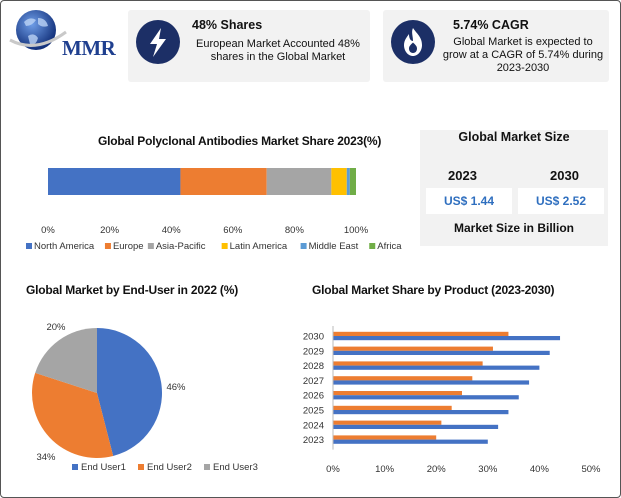 The image size is (621, 498). I want to click on product-x-tick: 0%, so click(333, 469).